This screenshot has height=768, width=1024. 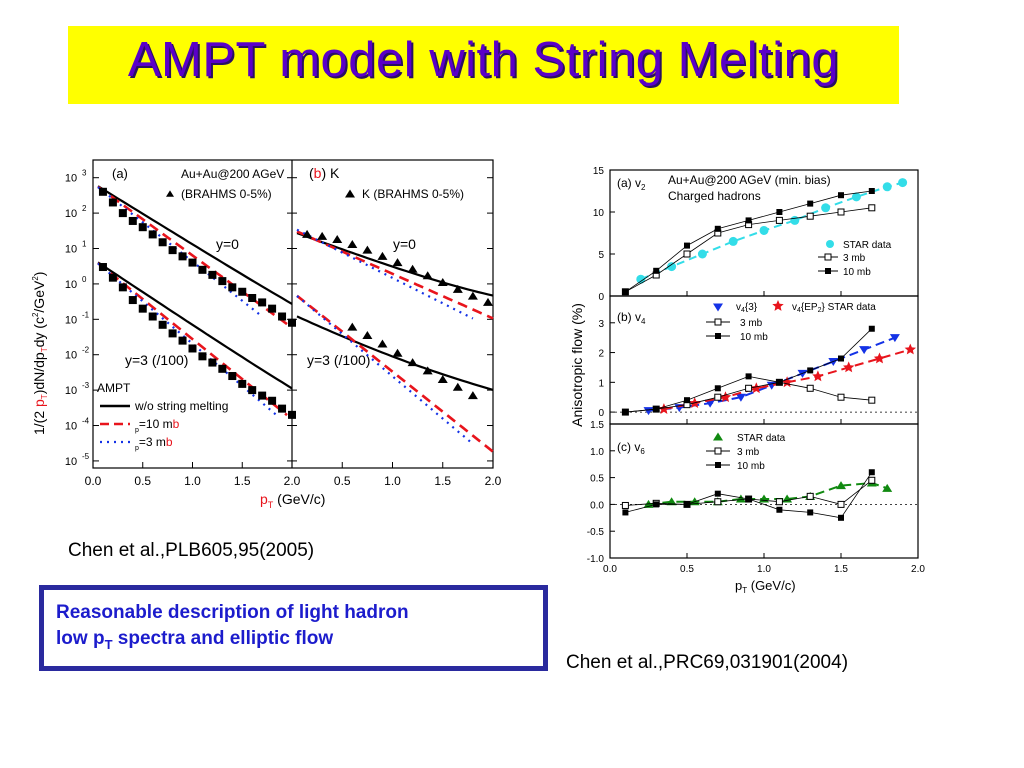 What do you see at coordinates (93, 481) in the screenshot?
I see `spectra-a-xtick-label: 0.0` at bounding box center [93, 481].